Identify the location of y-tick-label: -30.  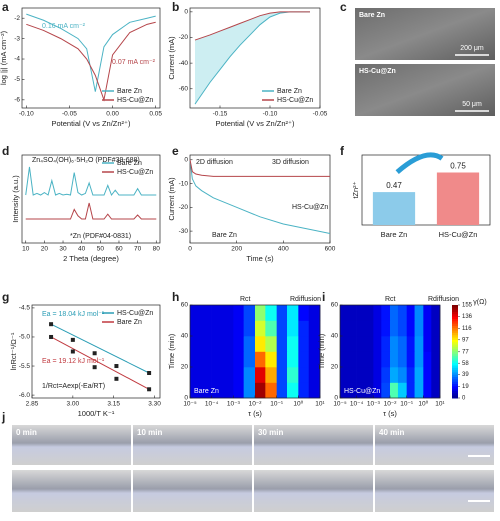
(184, 231).